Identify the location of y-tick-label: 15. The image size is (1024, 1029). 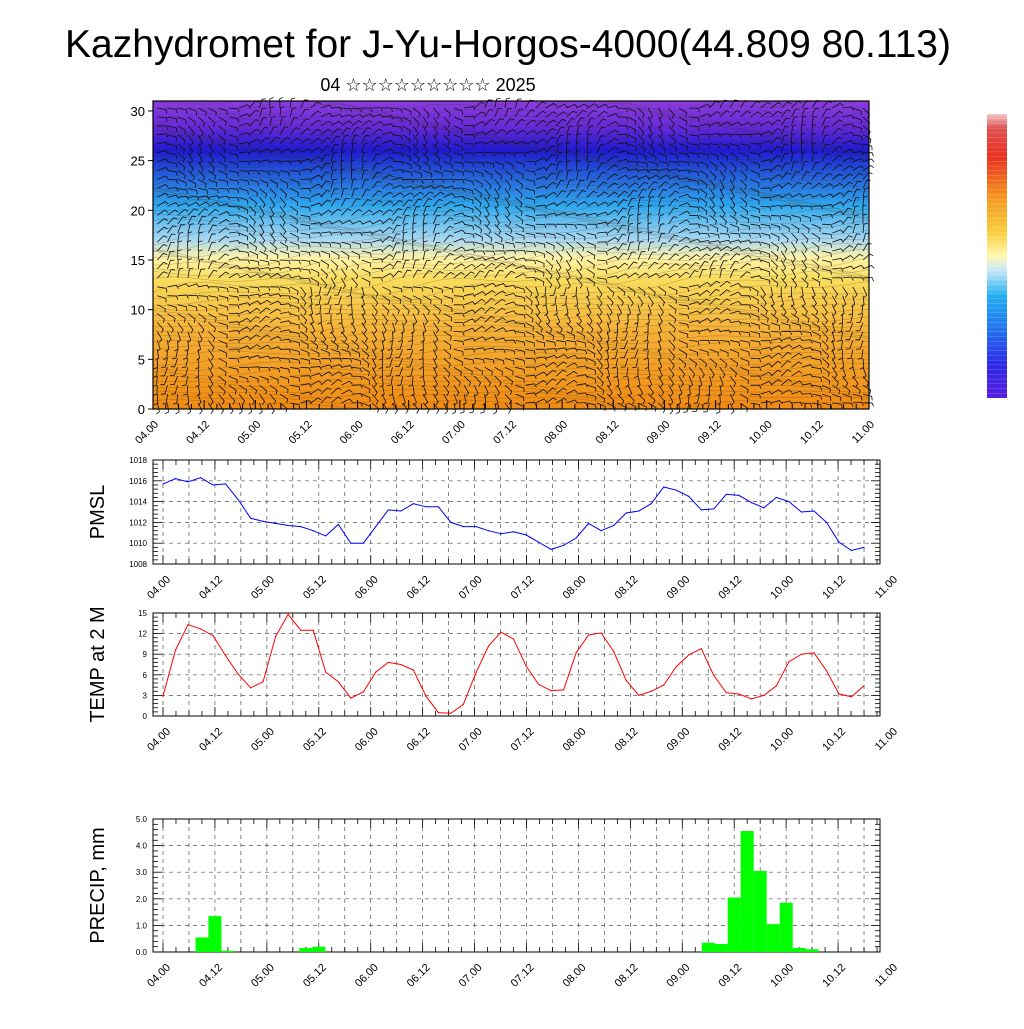
(142, 613).